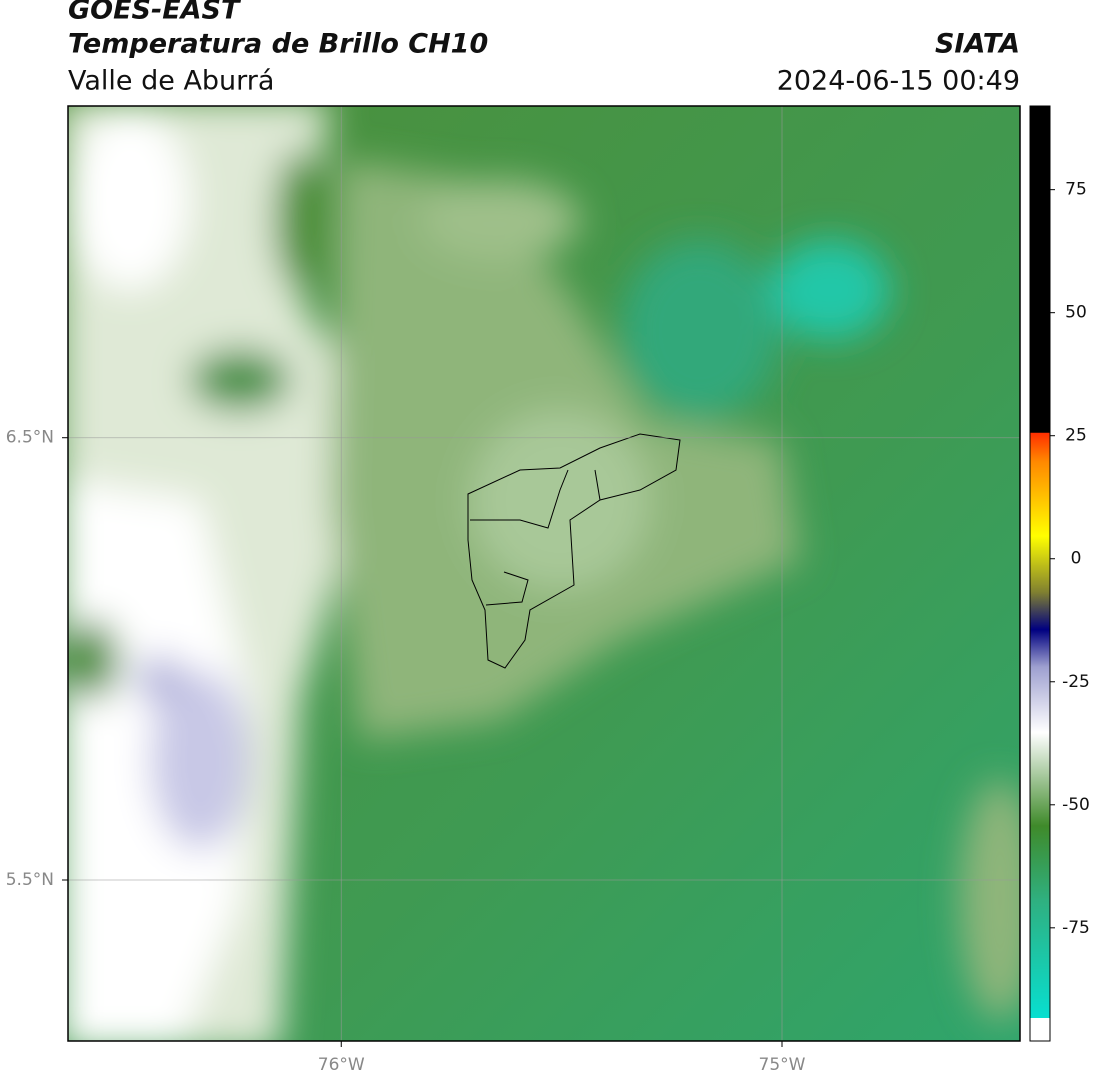 This screenshot has width=1094, height=1082. What do you see at coordinates (1040, 1029) in the screenshot?
I see `colorbar-under` at bounding box center [1040, 1029].